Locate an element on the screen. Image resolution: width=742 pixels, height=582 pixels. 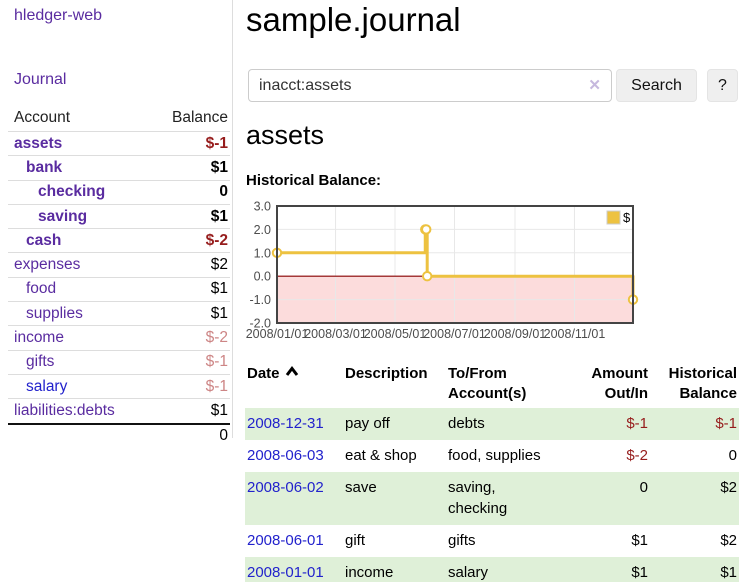
x-axis-tick-label: 2008/11/01 is located at coordinates (575, 334).